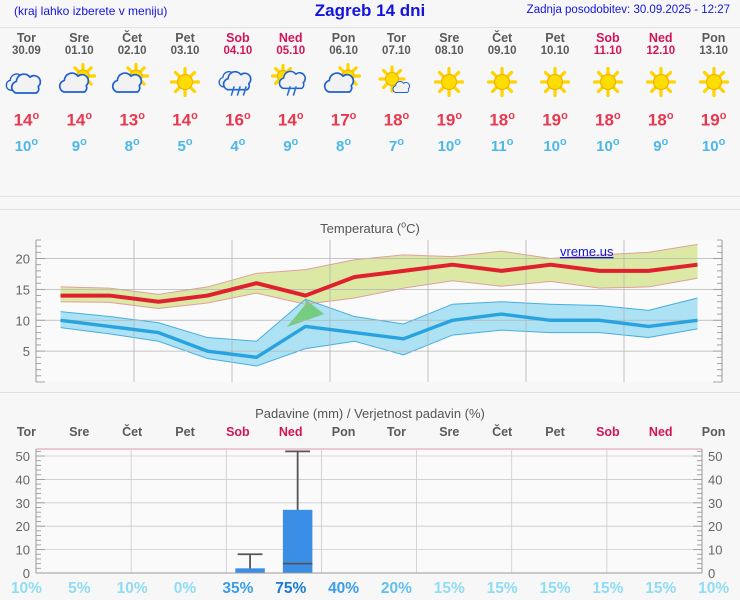 The width and height of the screenshot is (740, 600). I want to click on max-temperature-value: 17, so click(340, 120).